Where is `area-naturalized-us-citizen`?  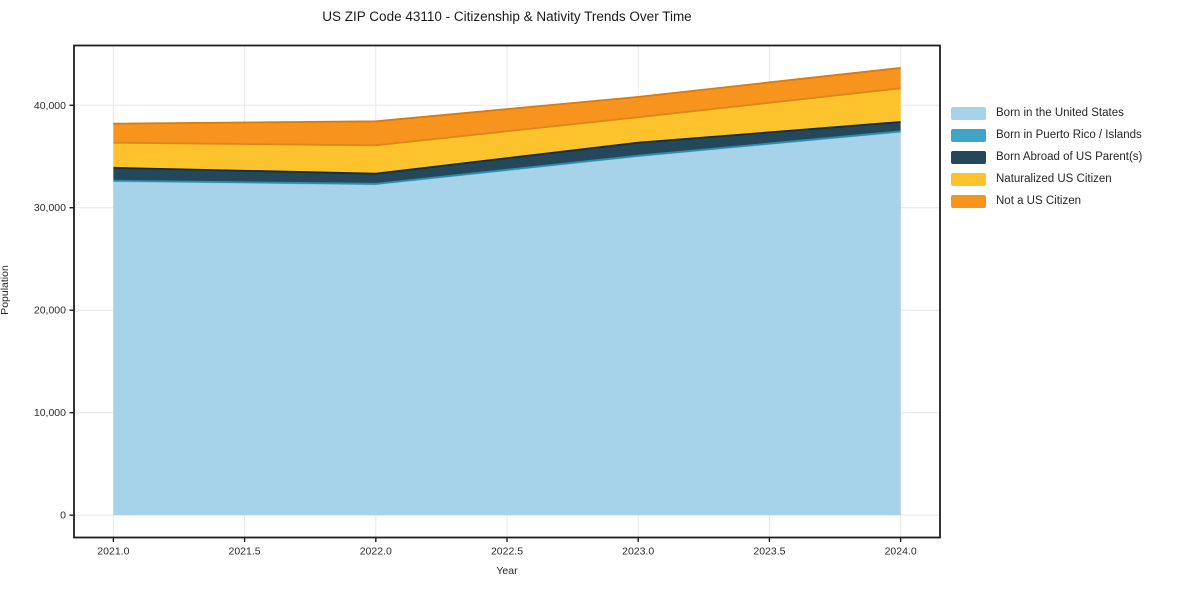 area-naturalized-us-citizen is located at coordinates (507, 131).